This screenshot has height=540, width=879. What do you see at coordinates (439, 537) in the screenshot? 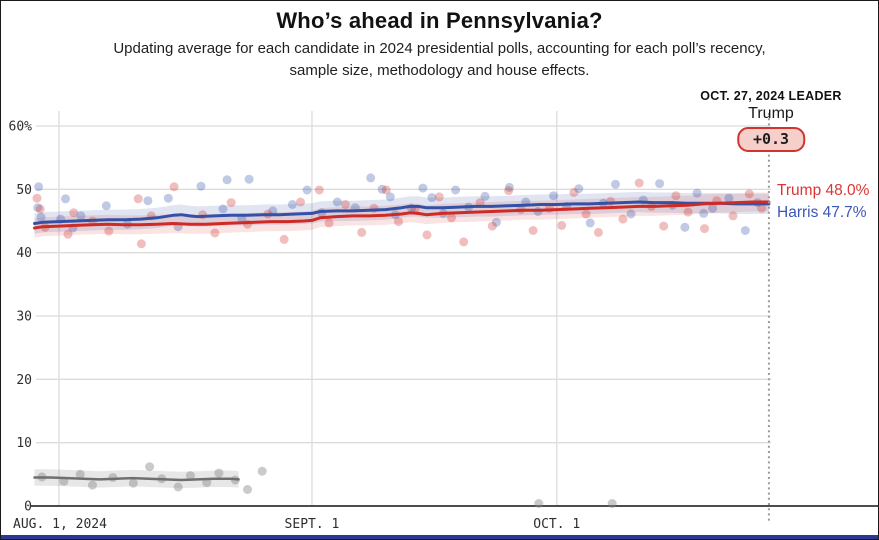
I see `brand-bottom-bar` at bounding box center [439, 537].